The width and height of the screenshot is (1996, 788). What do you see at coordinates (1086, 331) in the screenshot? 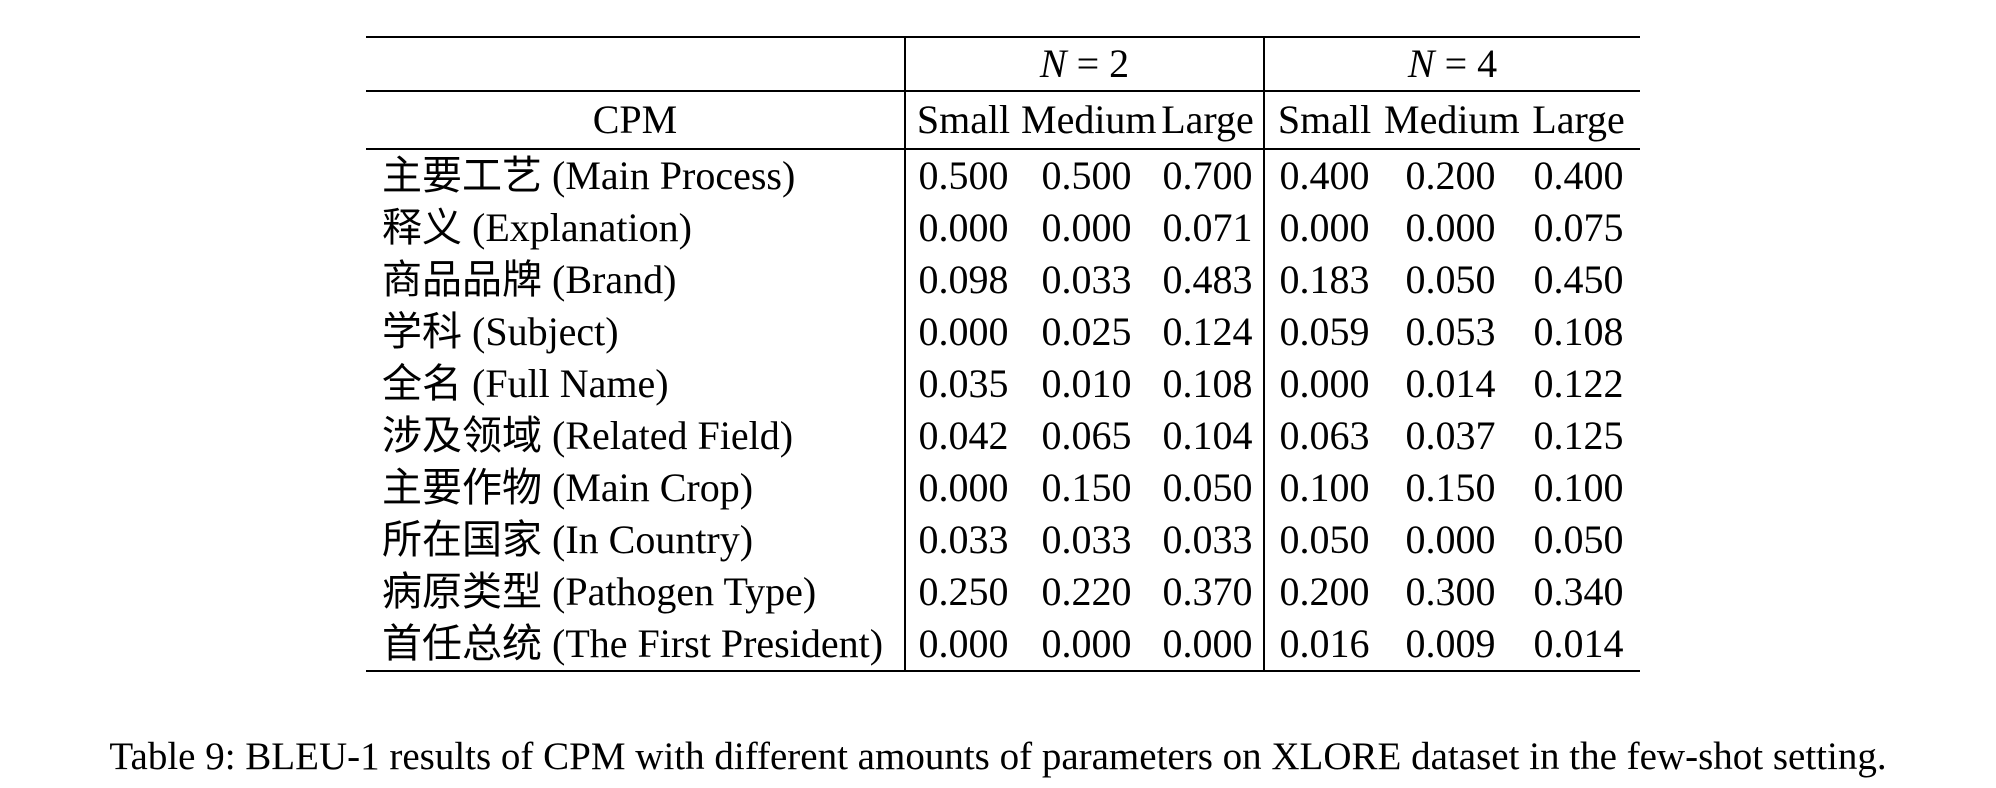
I see `metric-value: 0.025` at bounding box center [1086, 331].